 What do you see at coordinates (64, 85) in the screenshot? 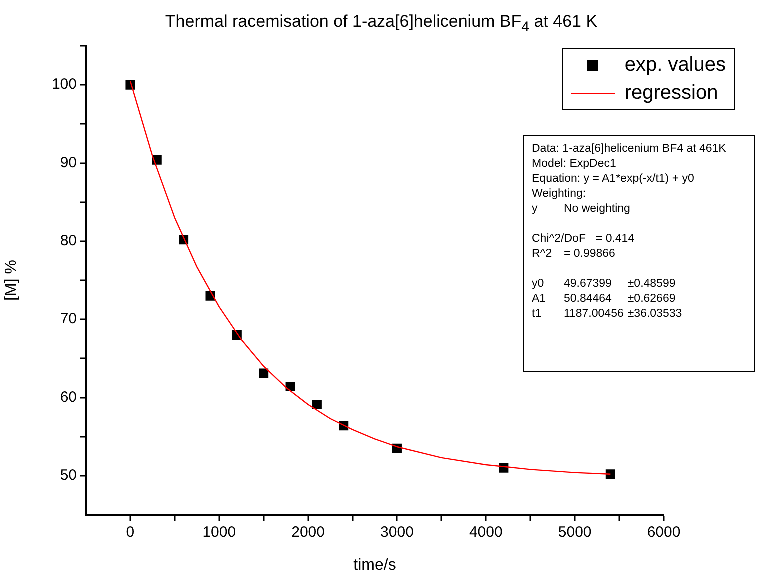
I see `y-tick-label: 100` at bounding box center [64, 85].